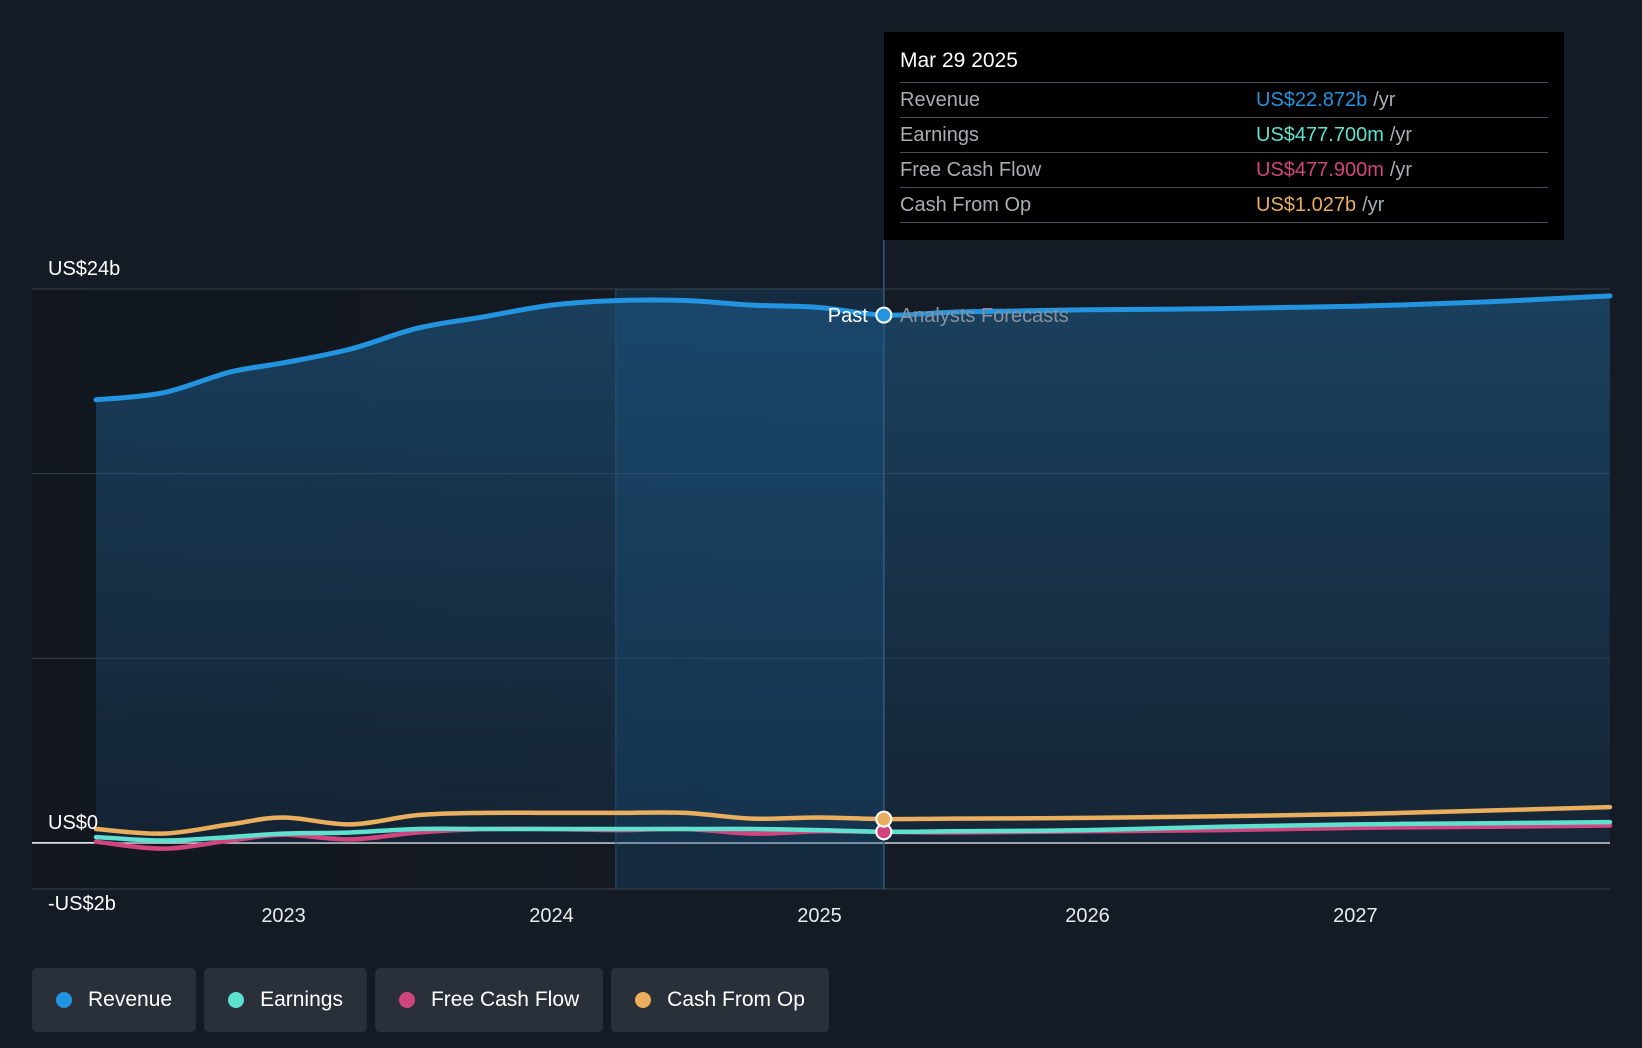  Describe the element at coordinates (848, 316) in the screenshot. I see `past-label: Past` at that location.